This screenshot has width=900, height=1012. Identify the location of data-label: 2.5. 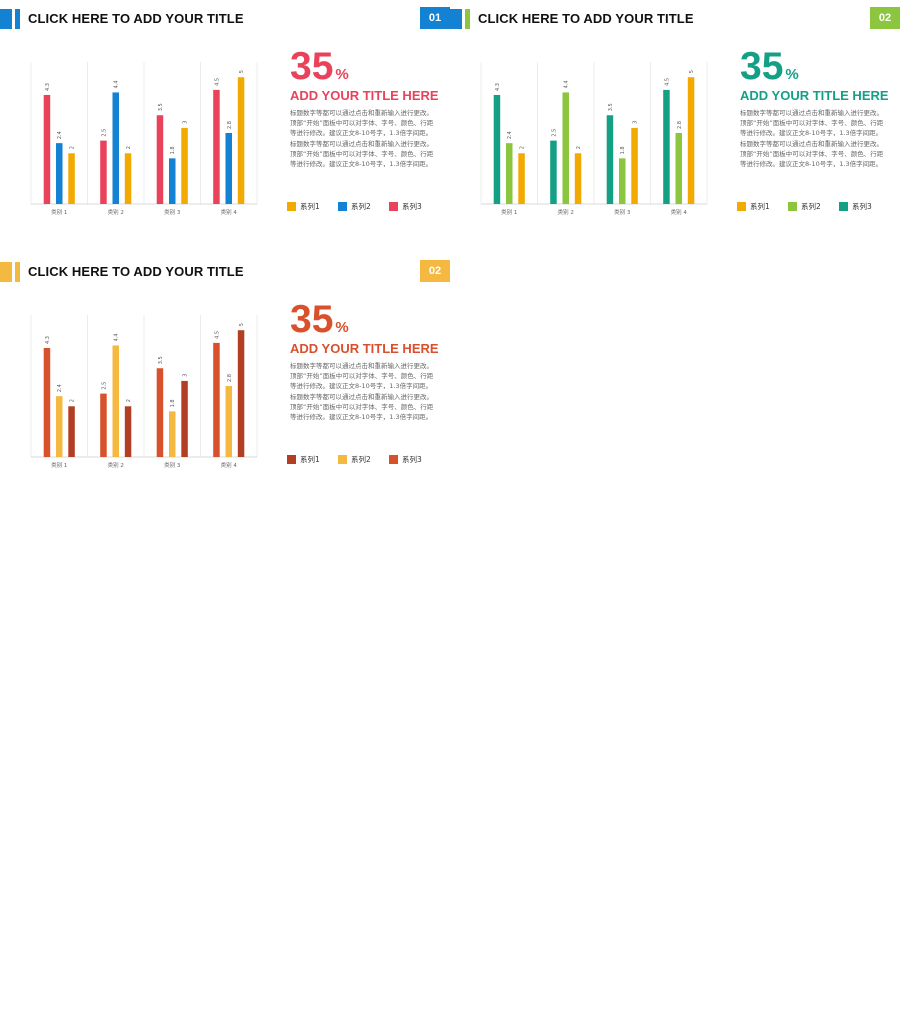
(104, 386).